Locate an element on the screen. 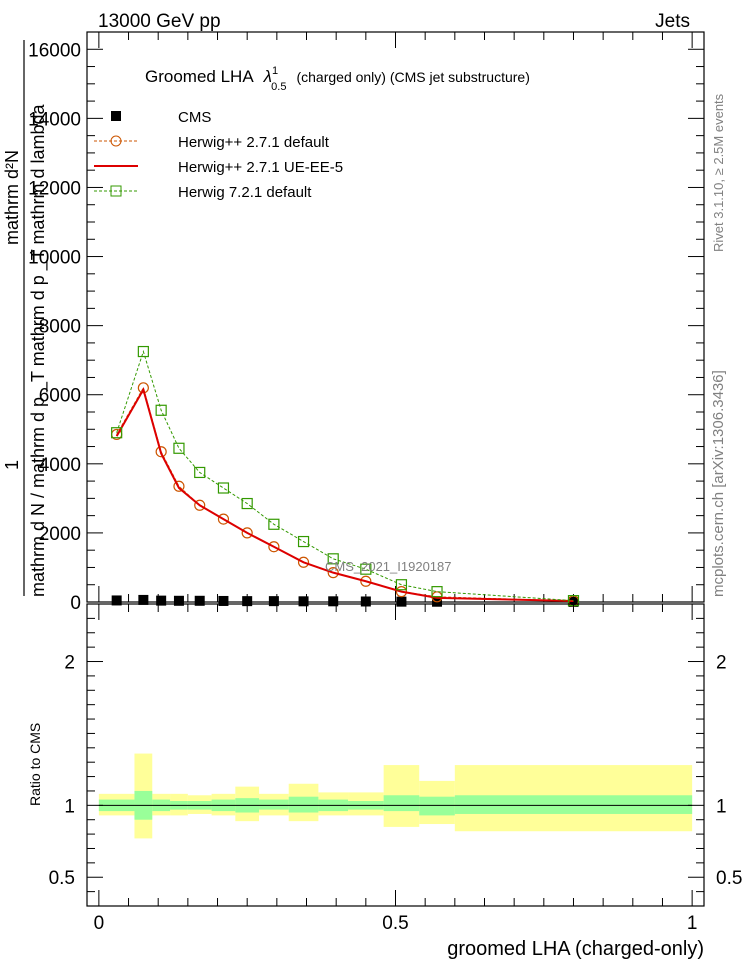 This screenshot has height=972, width=746. y-tick-label: 16000 is located at coordinates (54, 50).